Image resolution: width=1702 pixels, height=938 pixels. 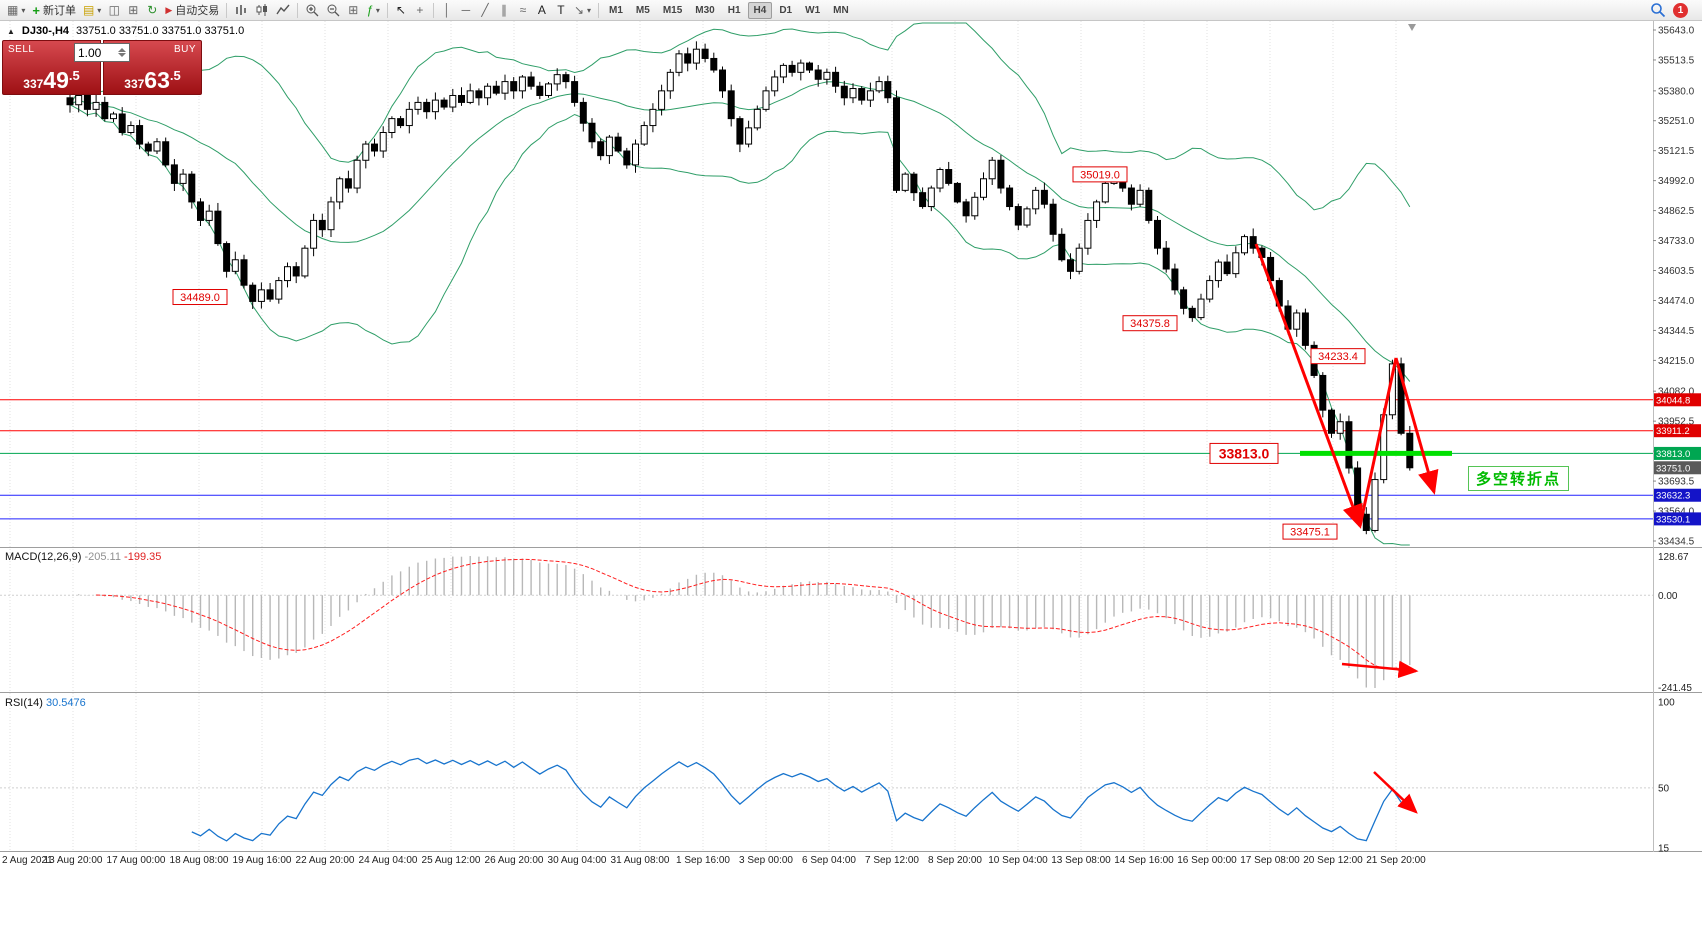 I want to click on svg-text: 13 Sep 08:00, so click(x=1081, y=860).